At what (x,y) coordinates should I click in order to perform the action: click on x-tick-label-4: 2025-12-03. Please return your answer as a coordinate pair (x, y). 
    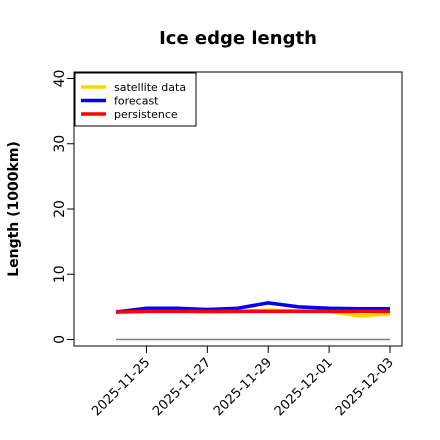
    Looking at the image, I should click on (365, 387).